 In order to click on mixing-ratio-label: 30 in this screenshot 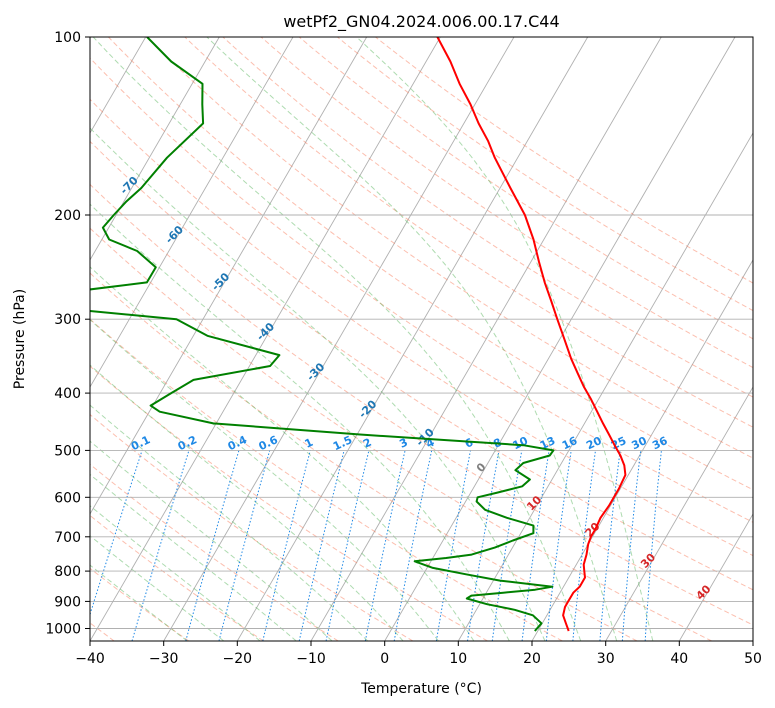, I will do `click(640, 443)`.